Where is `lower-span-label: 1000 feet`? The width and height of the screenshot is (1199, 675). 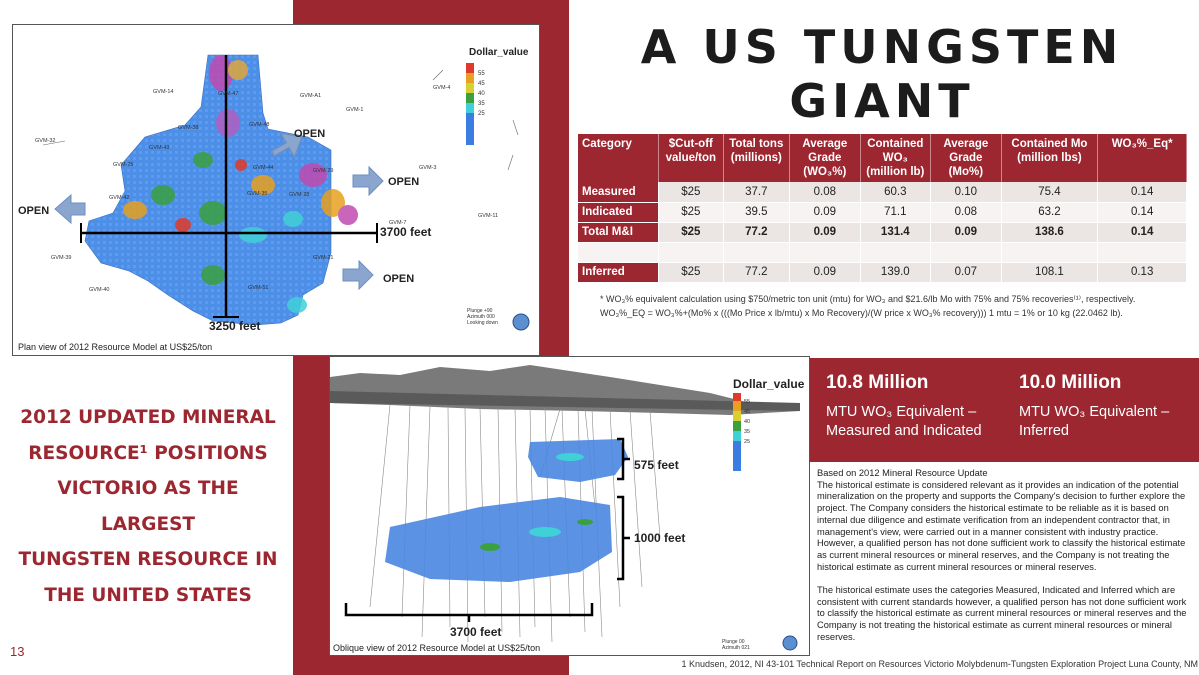 lower-span-label: 1000 feet is located at coordinates (660, 538).